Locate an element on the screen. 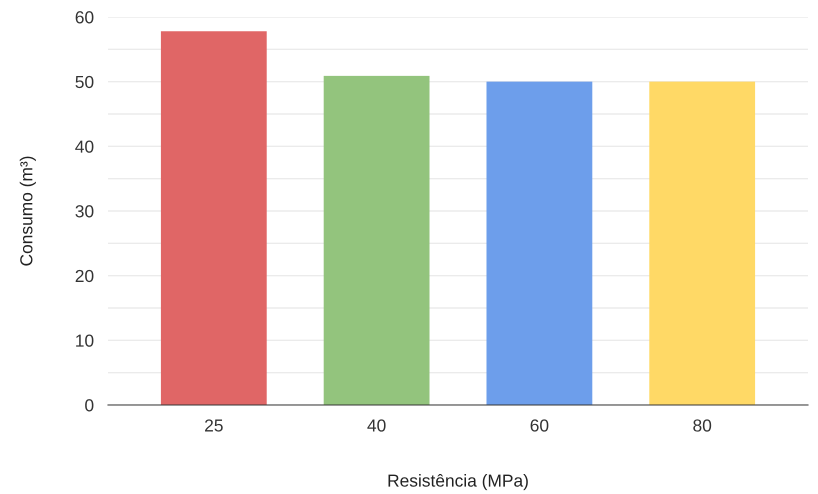 This screenshot has width=818, height=494. y-axis-title: Consumo (m³) is located at coordinates (28, 211).